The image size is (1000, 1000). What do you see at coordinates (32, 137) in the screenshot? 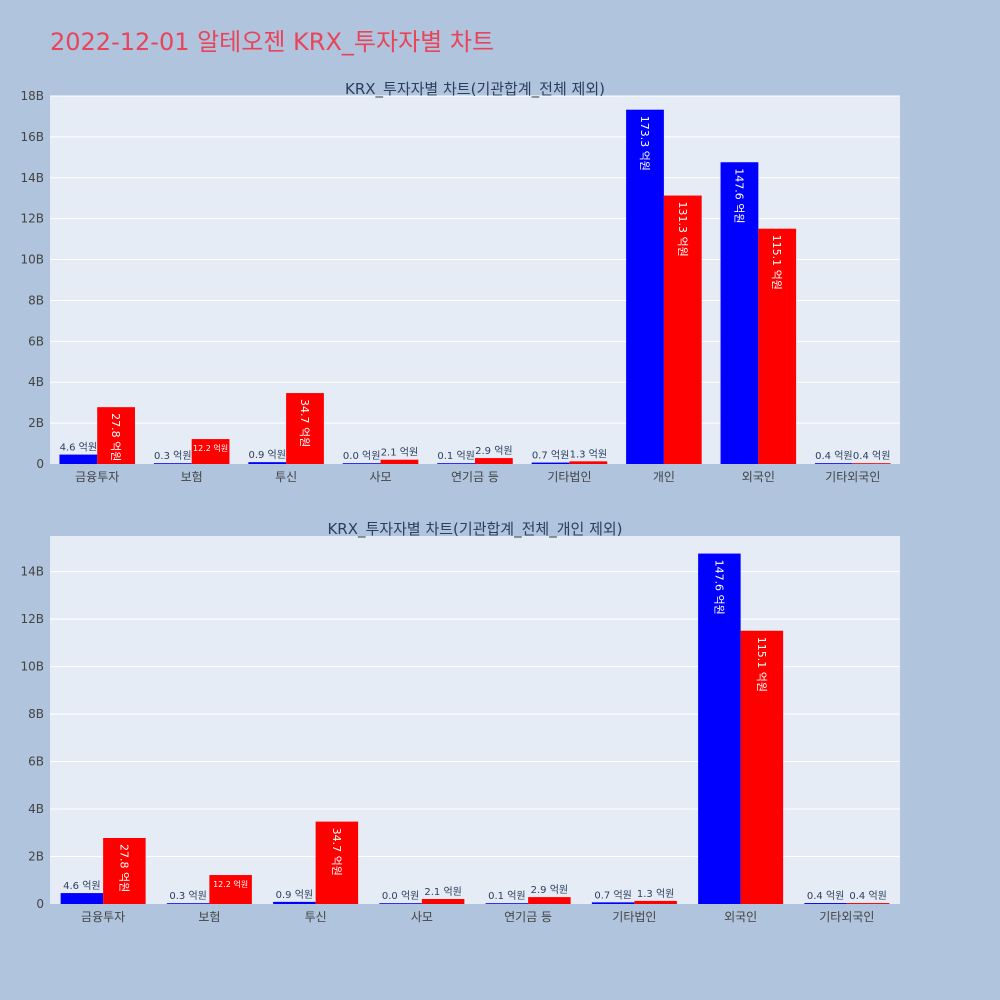
I see `y-tick-label: 16B` at bounding box center [32, 137].